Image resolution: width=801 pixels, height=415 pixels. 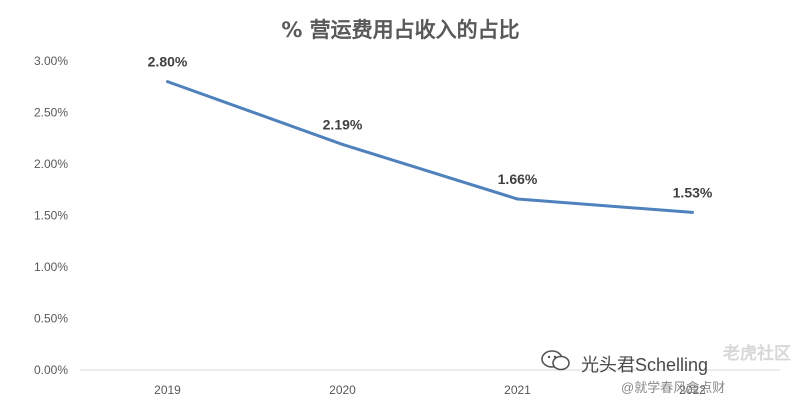 I want to click on y-tick-label: 1.00%, so click(x=51, y=267).